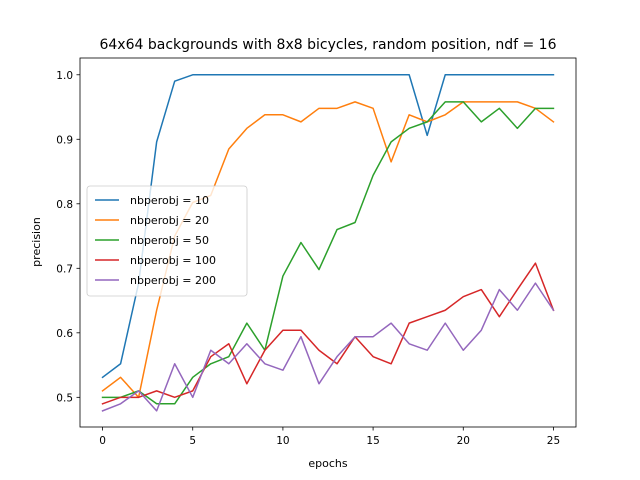  What do you see at coordinates (36, 242) in the screenshot?
I see `y-axis-label: precision` at bounding box center [36, 242].